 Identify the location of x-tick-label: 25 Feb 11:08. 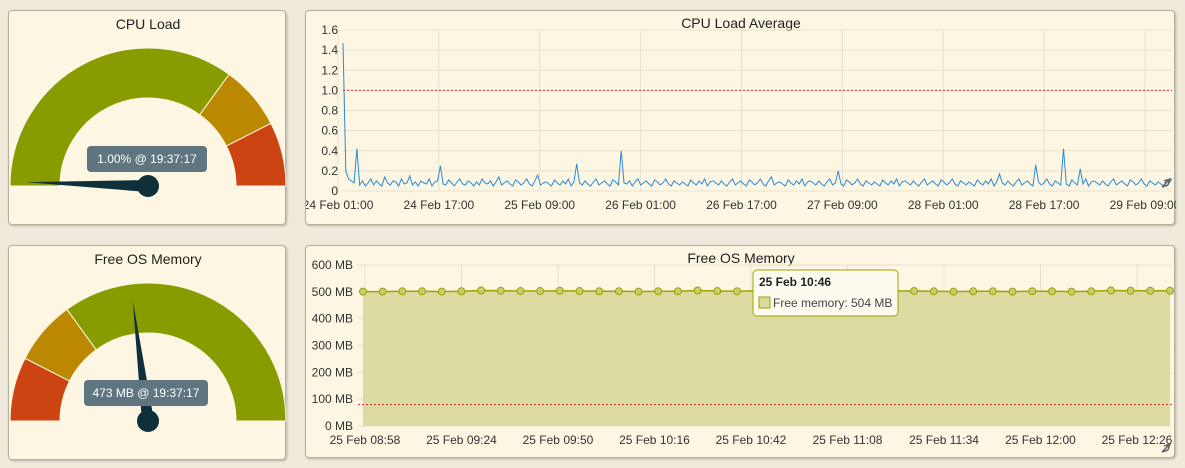
(848, 440).